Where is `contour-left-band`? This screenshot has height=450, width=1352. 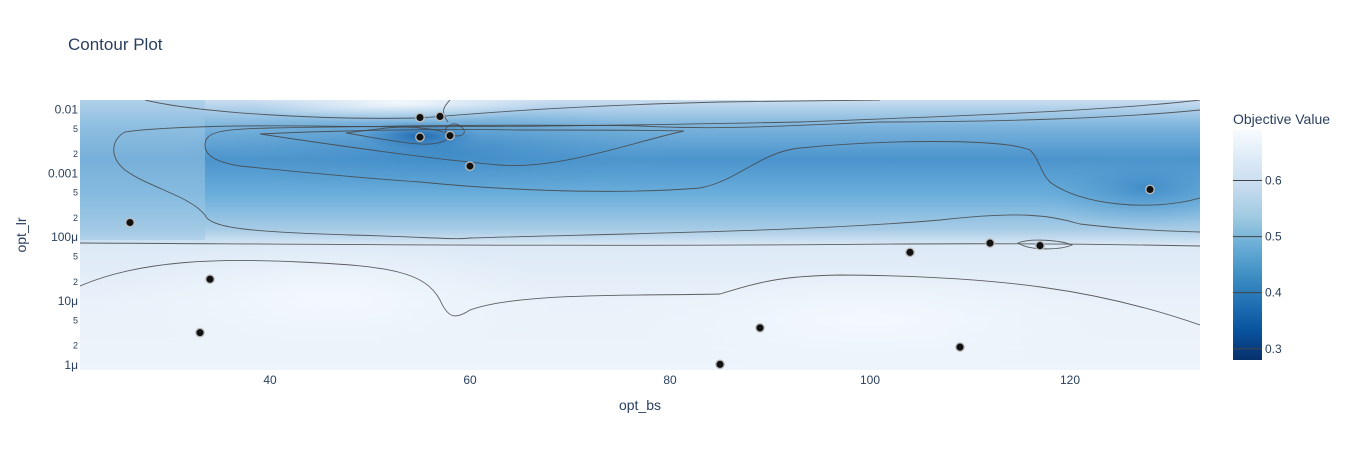
contour-left-band is located at coordinates (142, 170).